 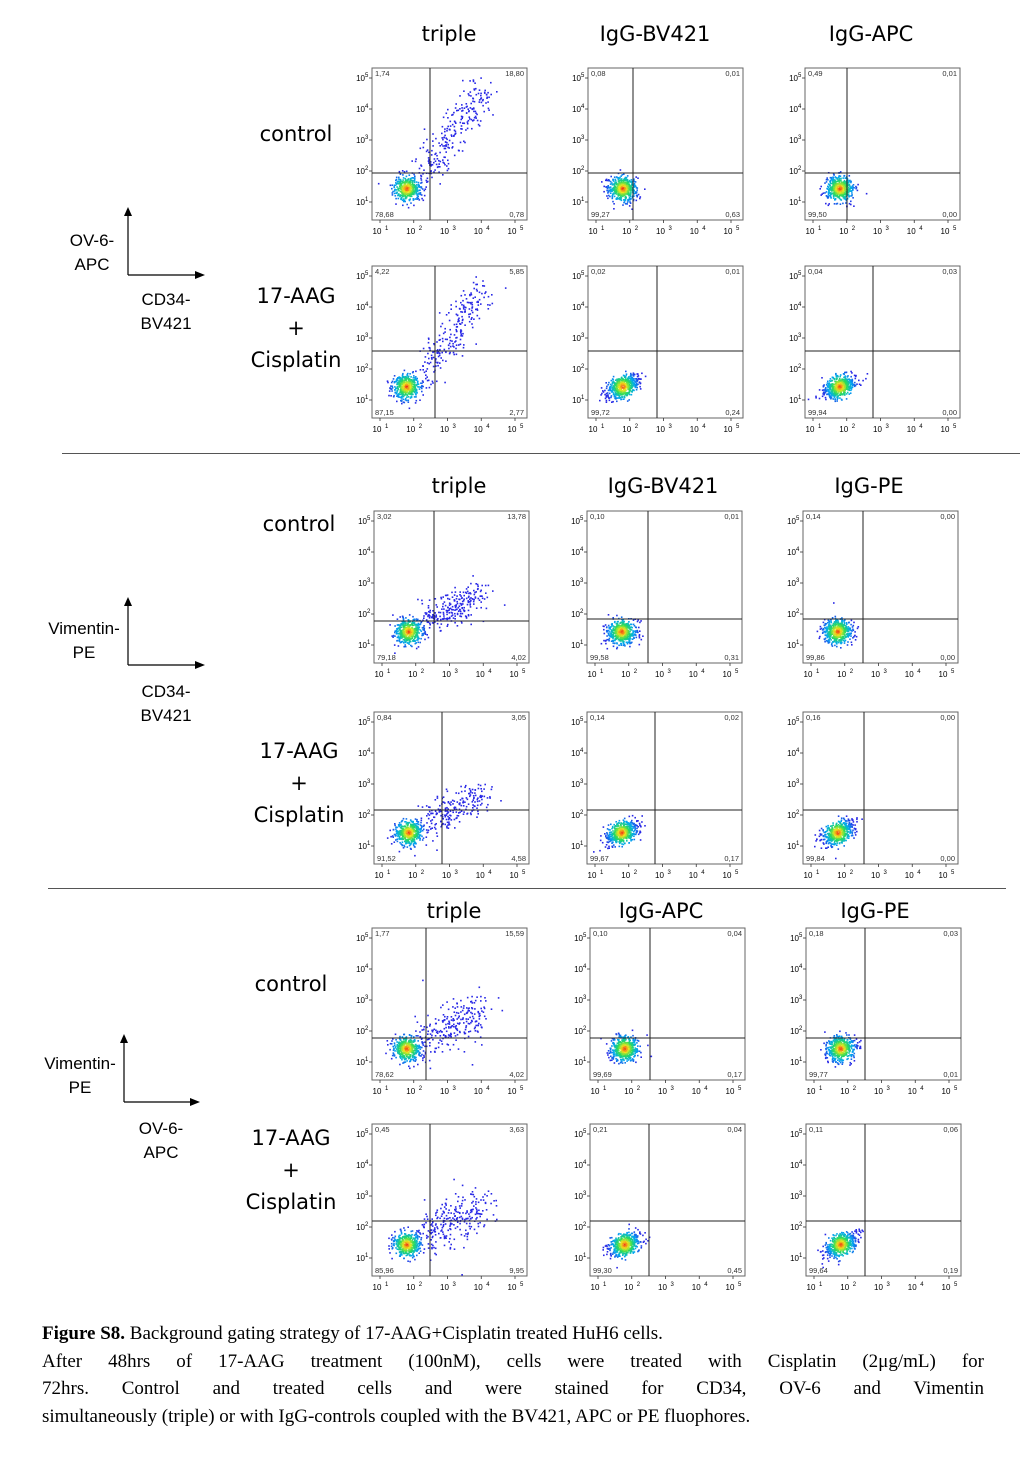 I want to click on x-tick-exponent: 5, so click(x=738, y=229).